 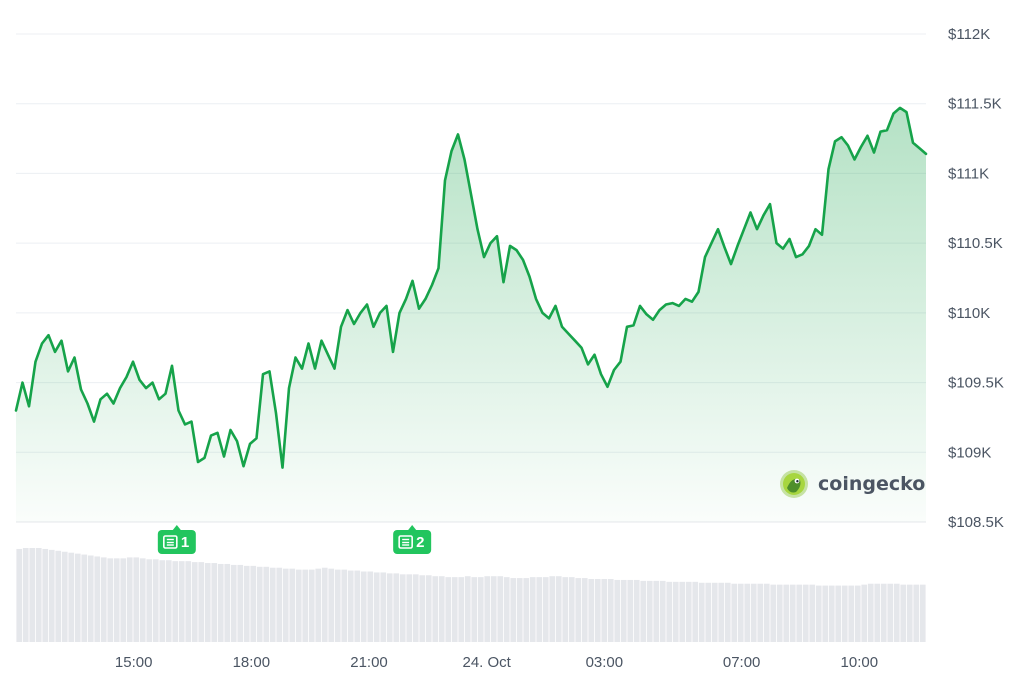 I want to click on gecko-logo-icon, so click(x=794, y=484).